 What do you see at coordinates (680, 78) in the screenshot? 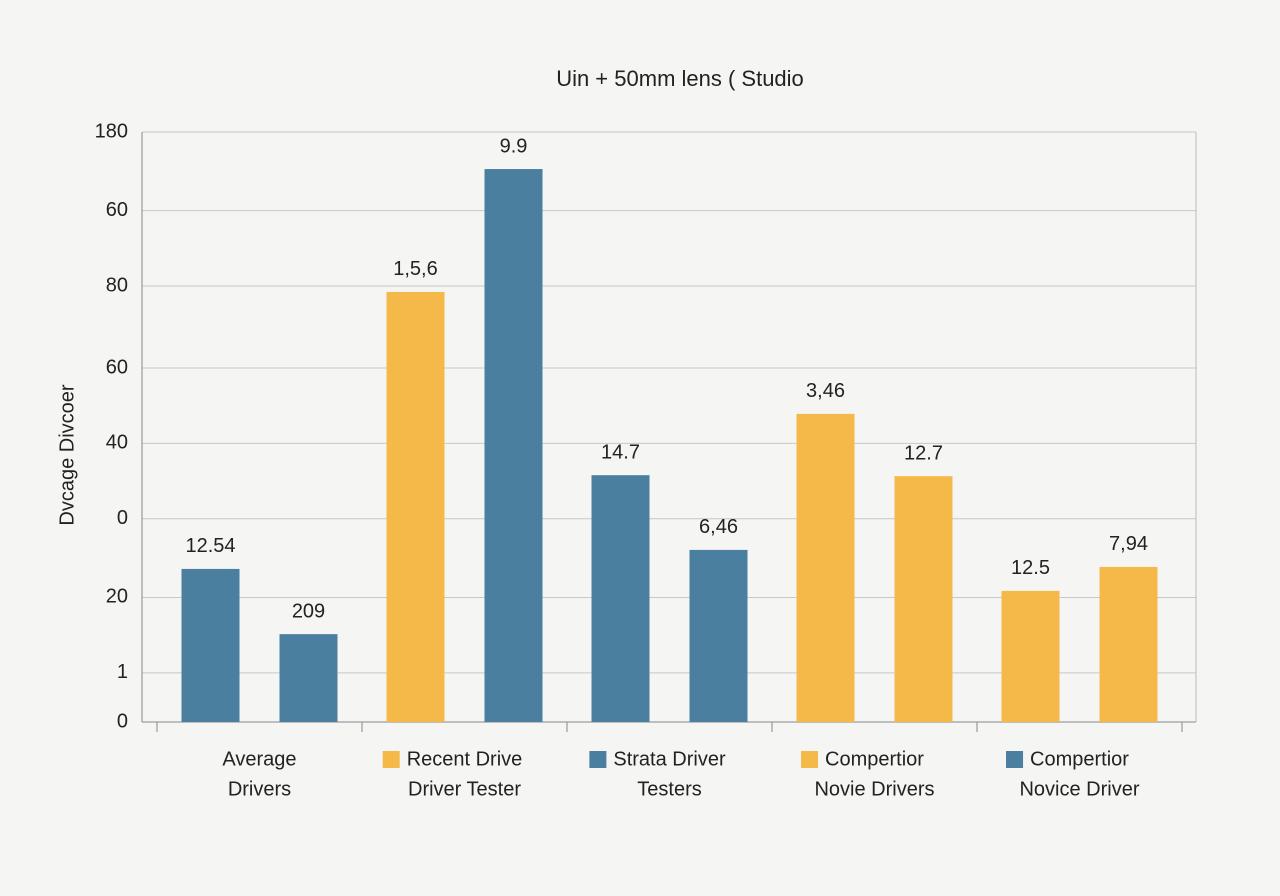
I see `chart-title: Uin + 50mm lens ( Studio` at bounding box center [680, 78].